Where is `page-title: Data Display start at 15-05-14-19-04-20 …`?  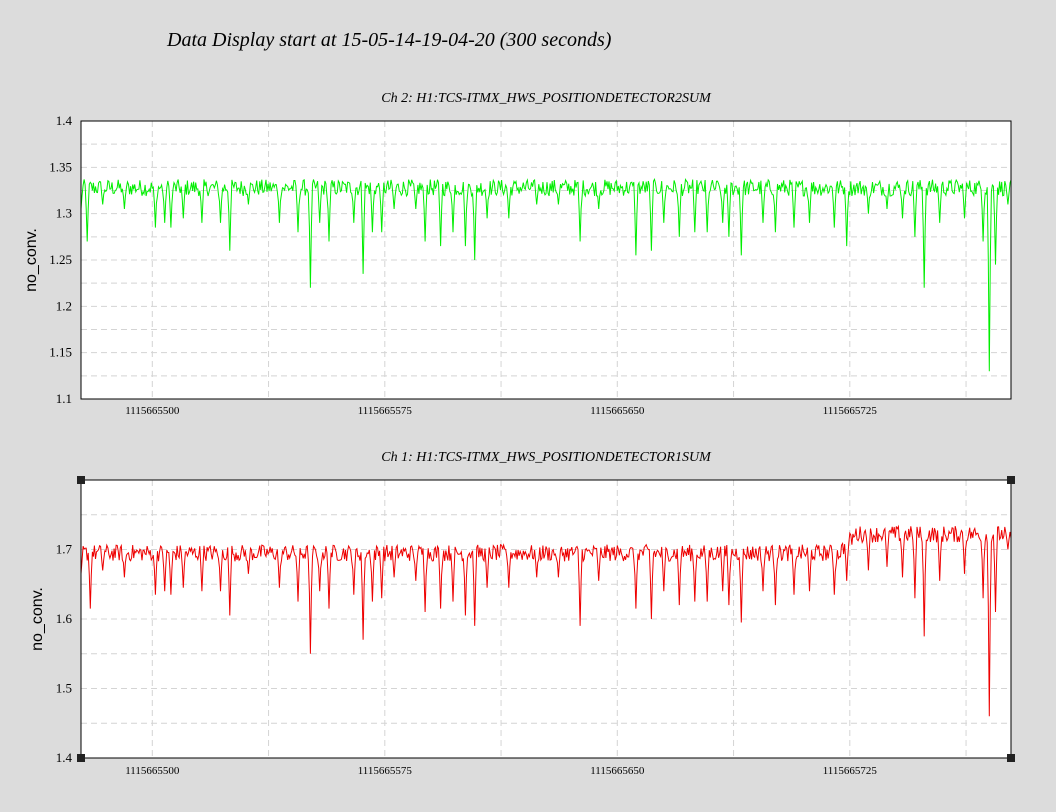 page-title: Data Display start at 15-05-14-19-04-20 … is located at coordinates (389, 40).